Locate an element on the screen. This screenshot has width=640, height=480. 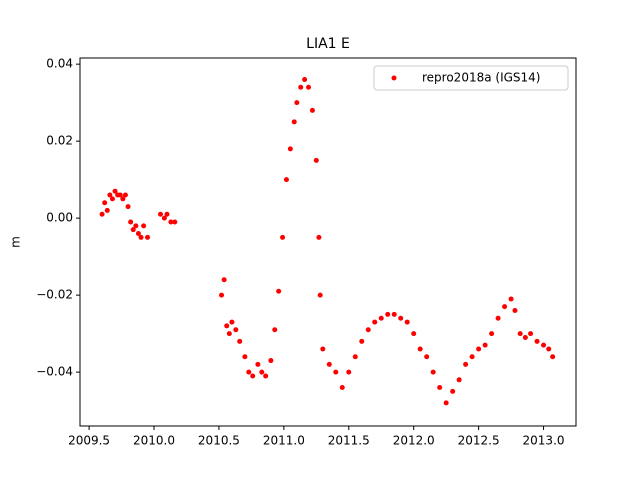
y-tick-label: −0.04 is located at coordinates (54, 372).